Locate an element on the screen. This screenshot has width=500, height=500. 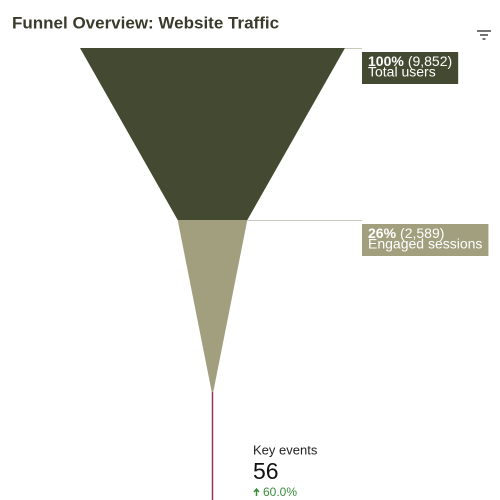
funnel-segment is located at coordinates (212, 306).